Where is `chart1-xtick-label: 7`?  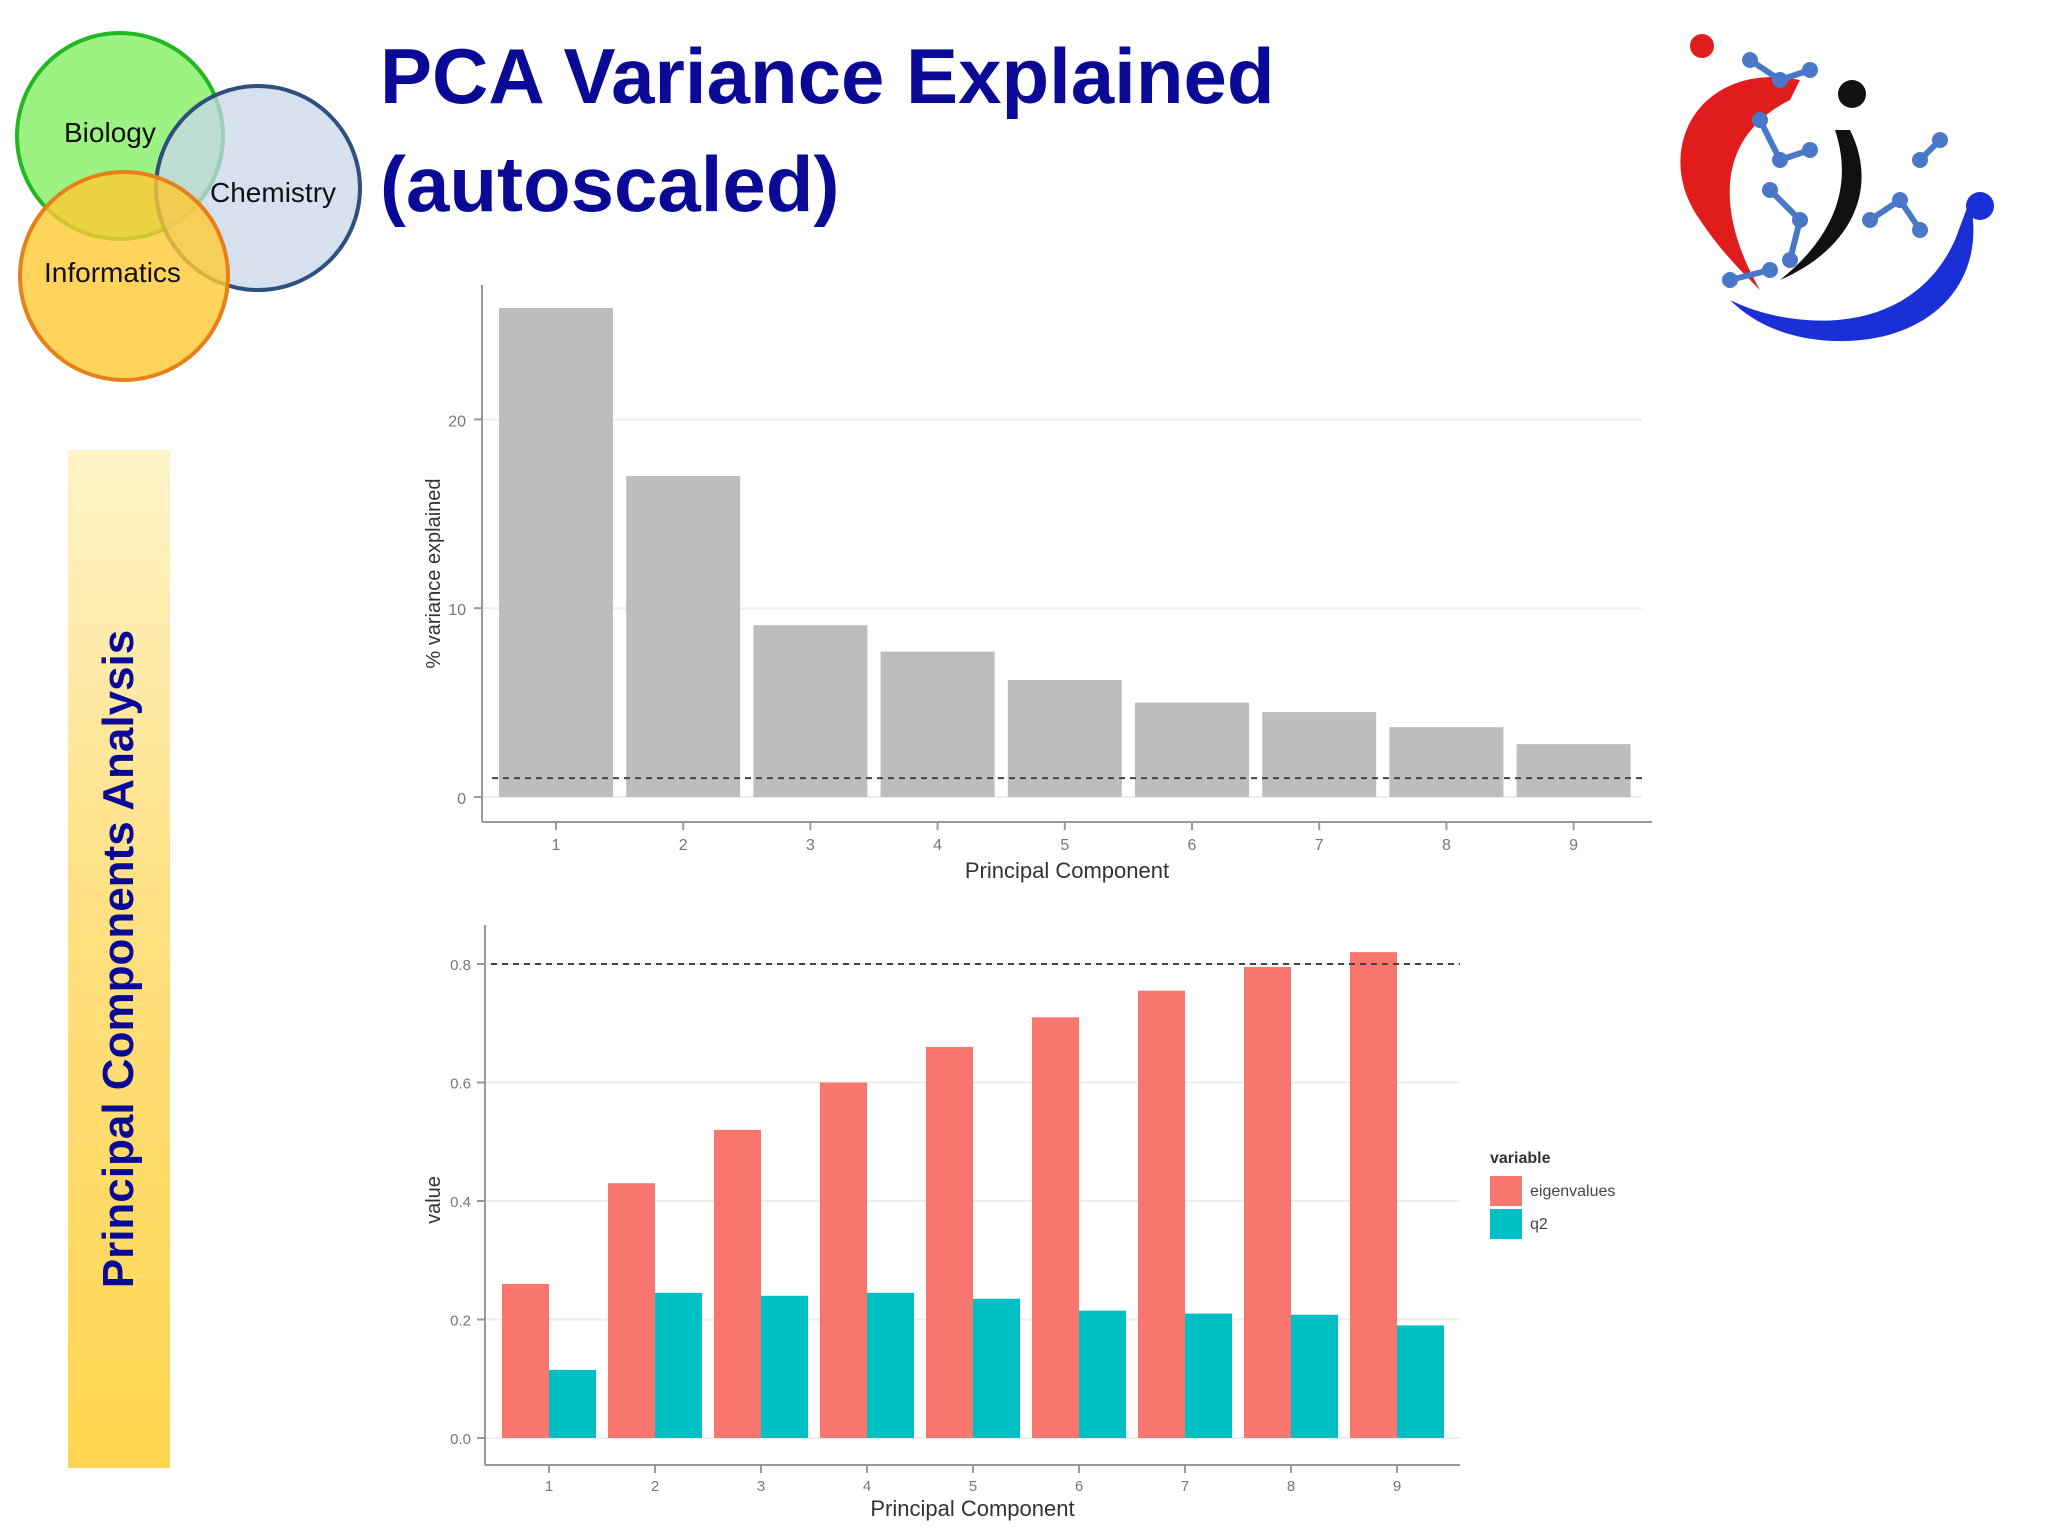
chart1-xtick-label: 7 is located at coordinates (1319, 845).